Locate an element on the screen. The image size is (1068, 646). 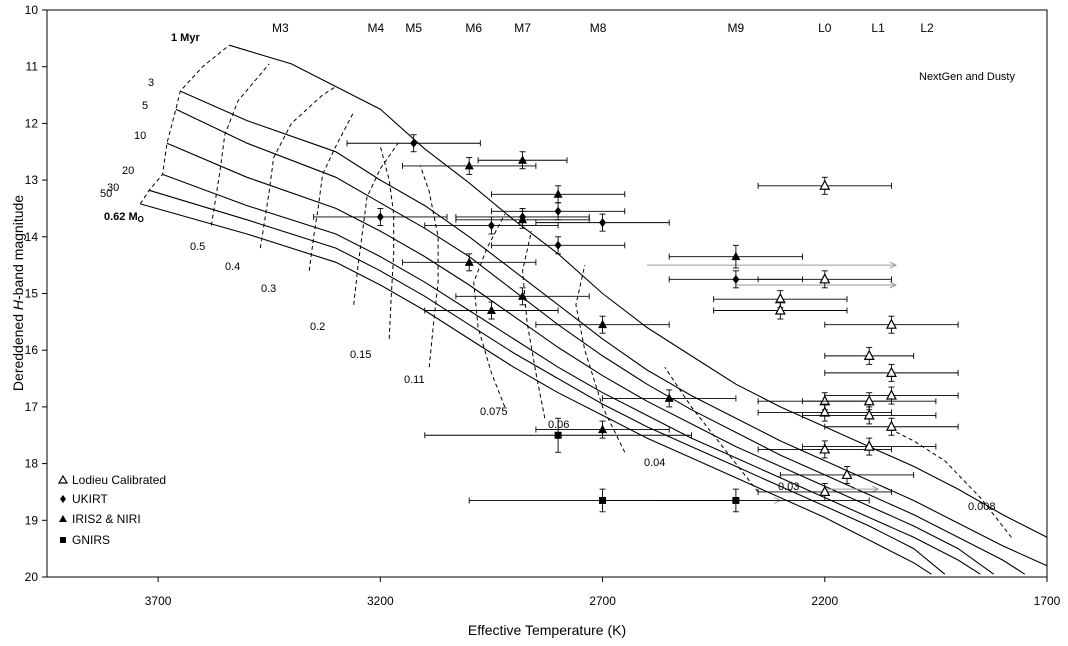
y-tick-label-13: 13 is located at coordinates (32, 180).